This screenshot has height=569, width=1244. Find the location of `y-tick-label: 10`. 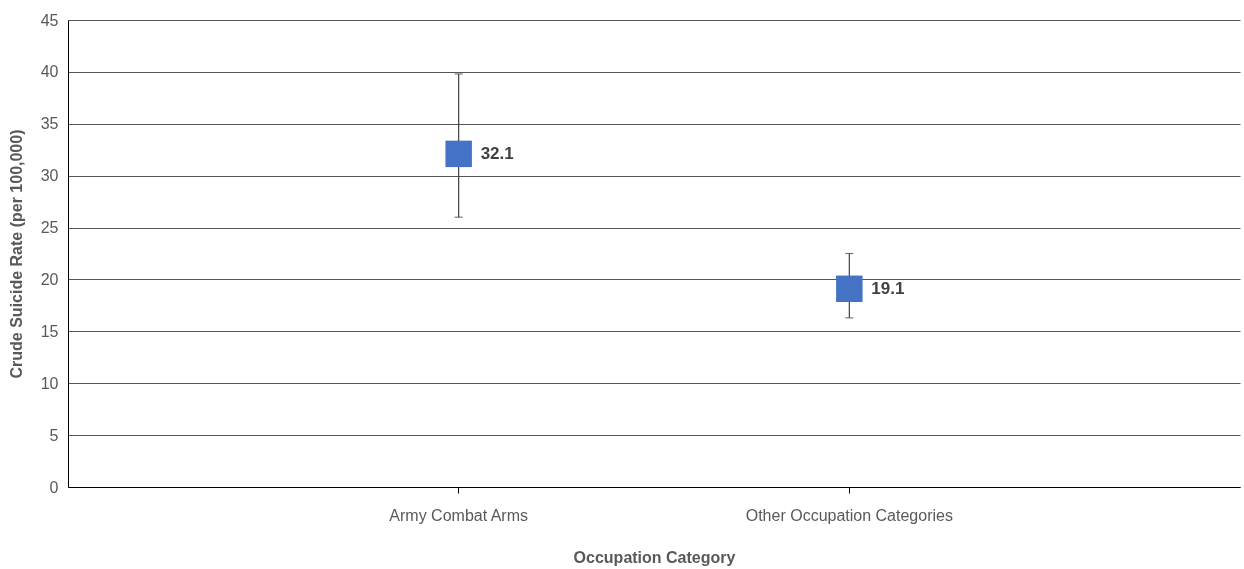

y-tick-label: 10 is located at coordinates (49, 383).